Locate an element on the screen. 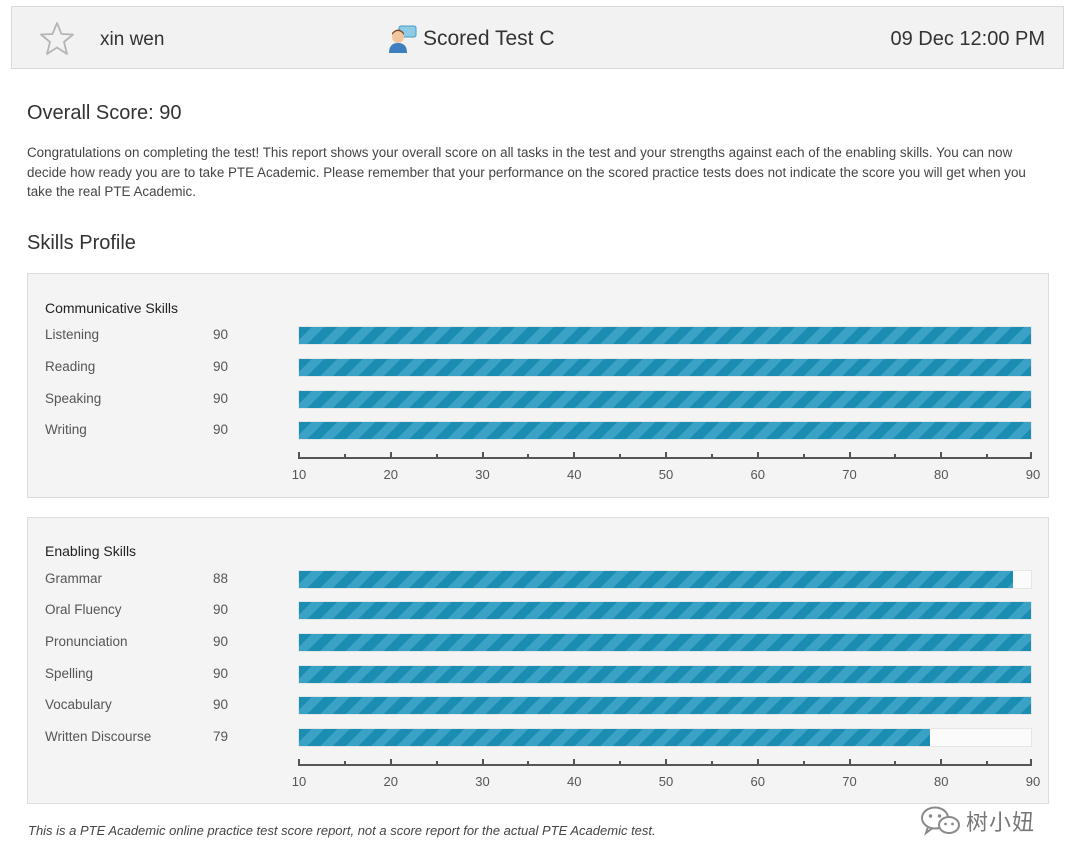  watermark-text: 树小妞 is located at coordinates (1001, 822).